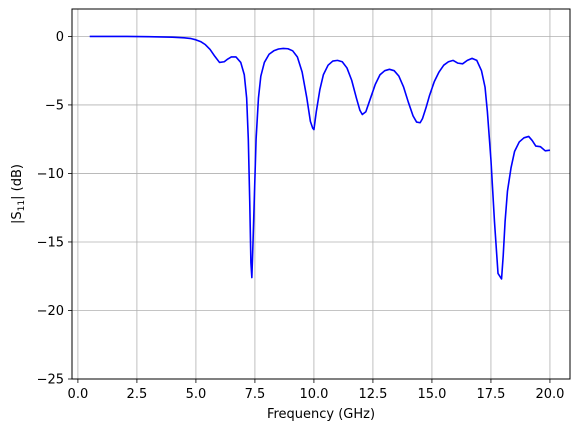 This screenshot has height=432, width=578. I want to click on y-tick-label: −20, so click(50, 311).